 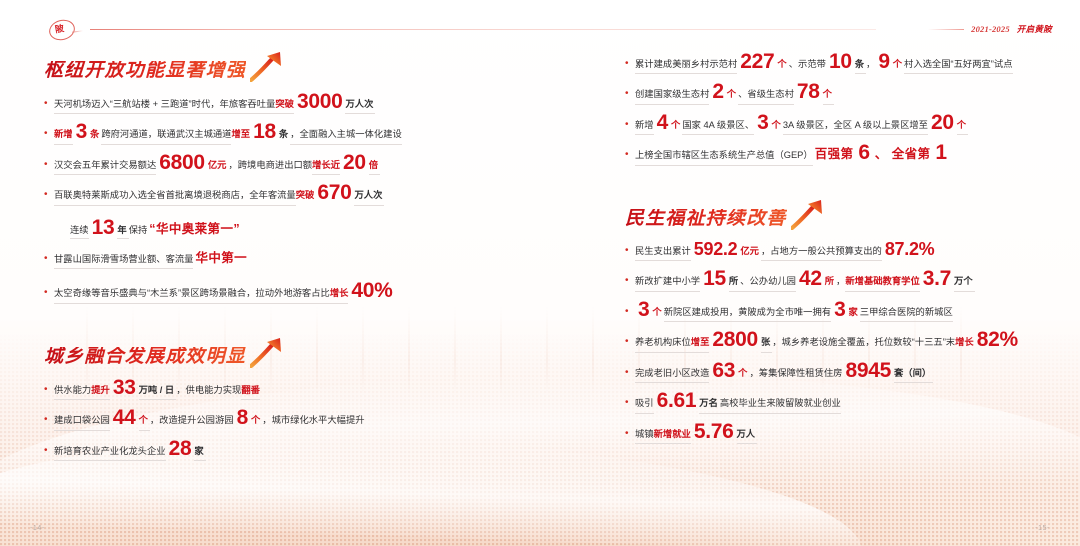 What do you see at coordinates (864, 153) in the screenshot?
I see `stat-number: 6` at bounding box center [864, 153].